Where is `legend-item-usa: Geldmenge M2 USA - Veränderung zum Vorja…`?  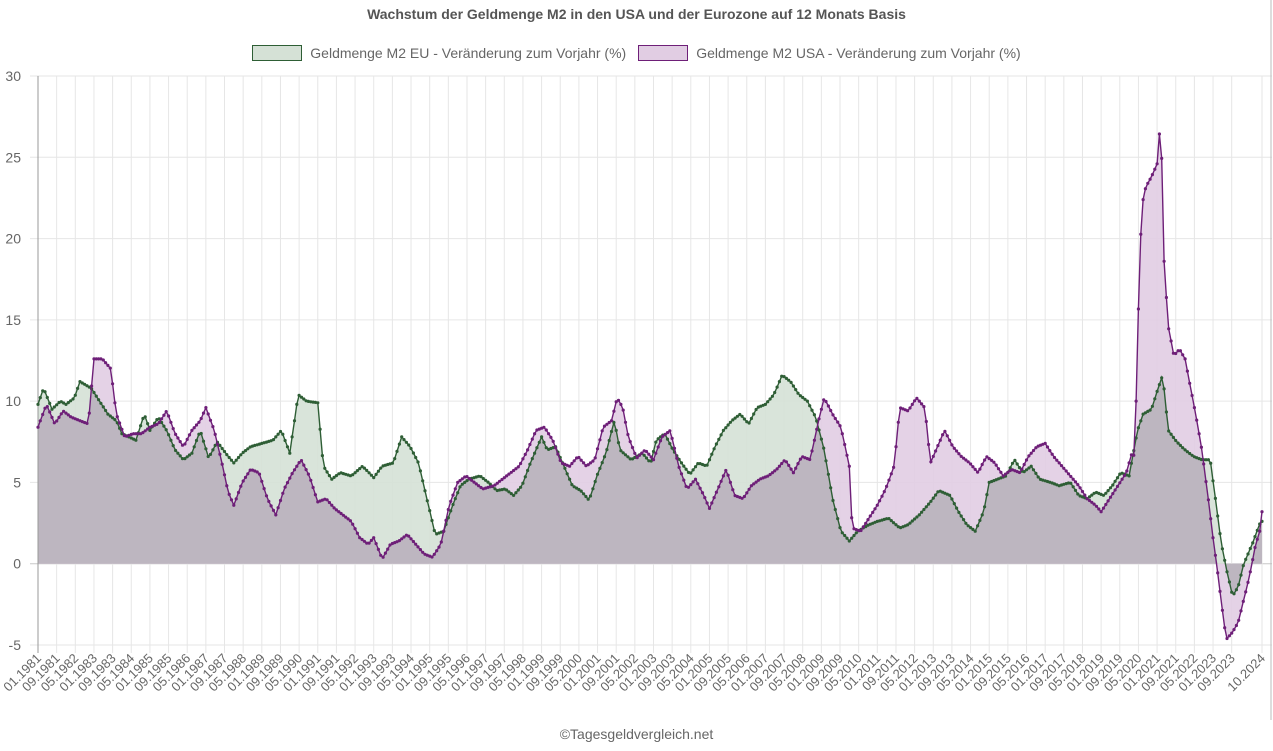 legend-item-usa: Geldmenge M2 USA - Veränderung zum Vorja… is located at coordinates (829, 53).